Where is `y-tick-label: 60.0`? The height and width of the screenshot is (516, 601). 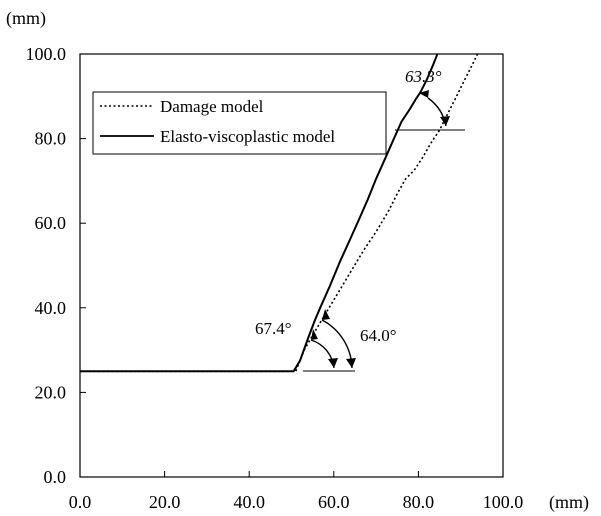
y-tick-label: 60.0 is located at coordinates (51, 223).